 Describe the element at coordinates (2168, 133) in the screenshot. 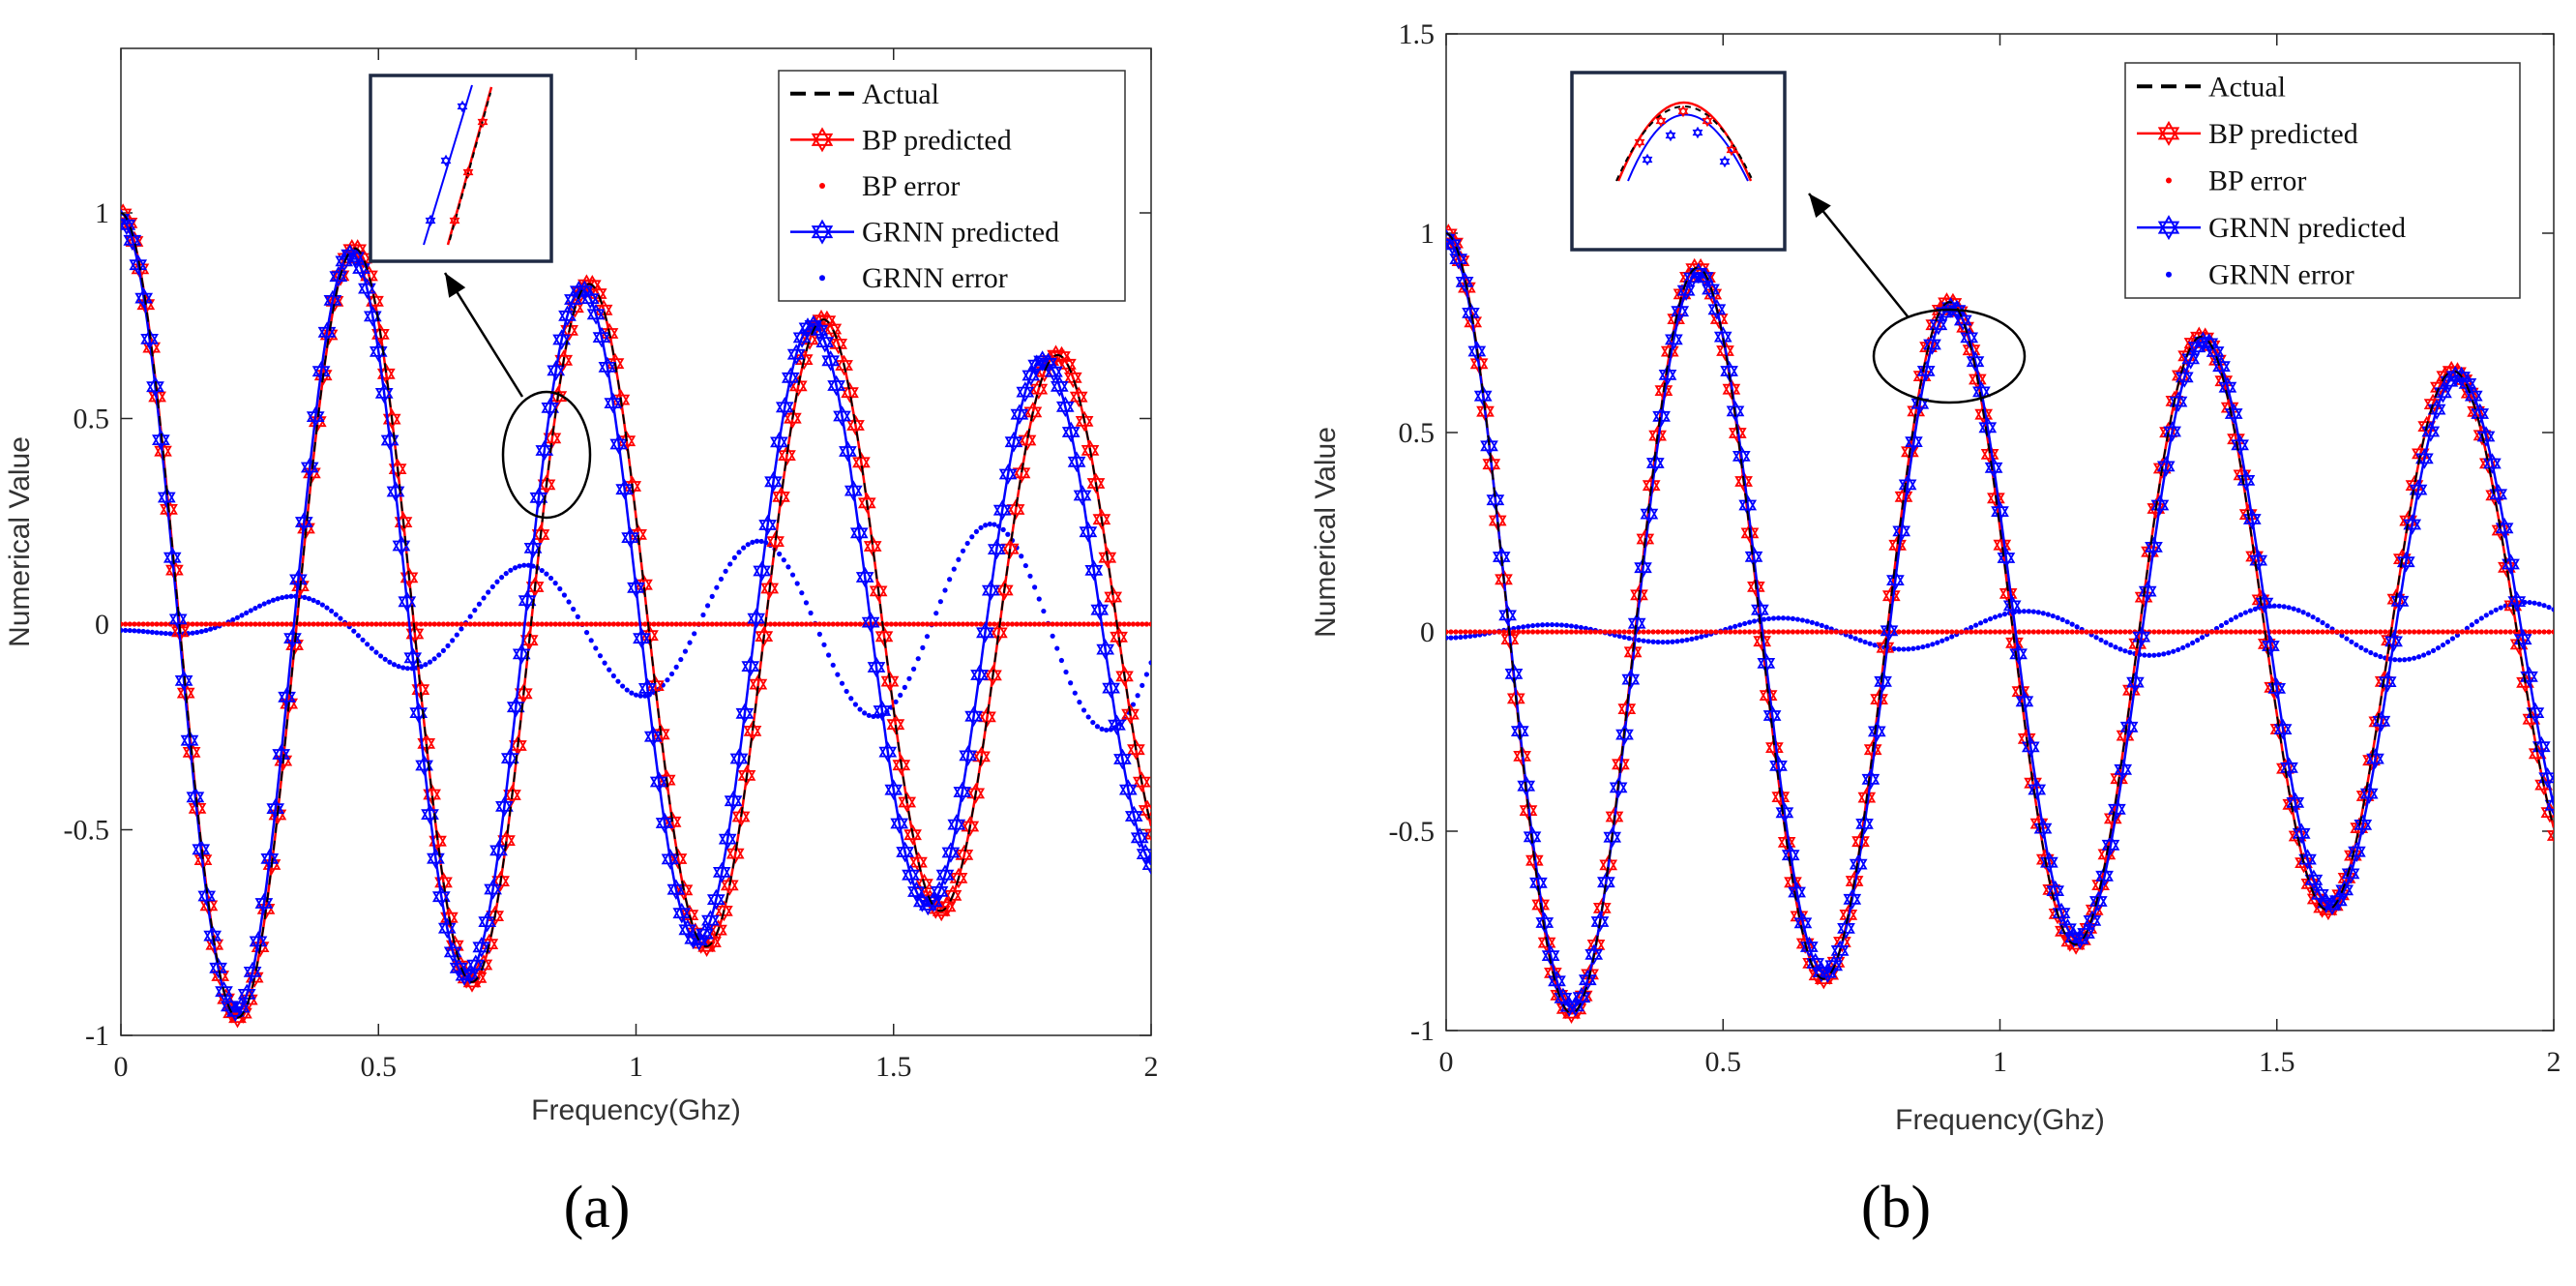

I see `legend-bp-star-icon` at that location.